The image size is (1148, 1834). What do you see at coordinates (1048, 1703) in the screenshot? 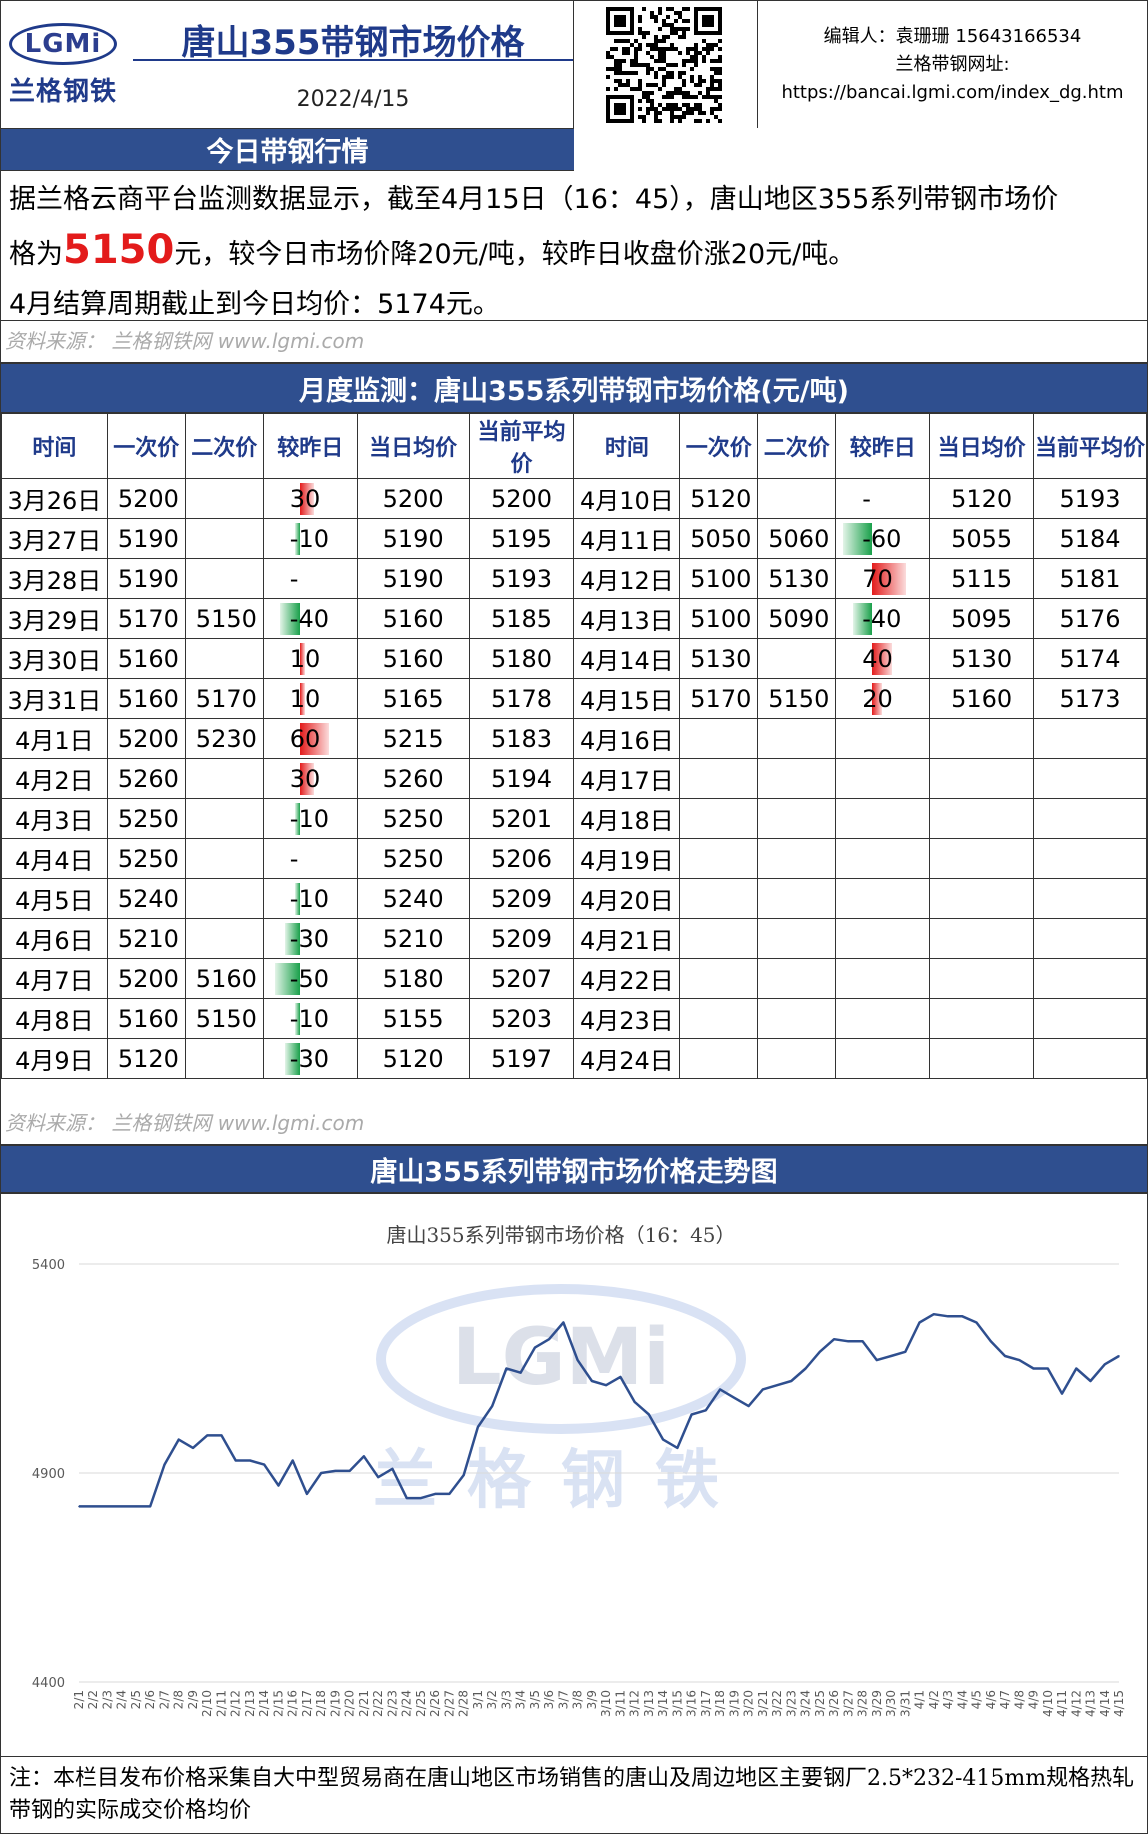
I see `x-tick-label: 4/10` at bounding box center [1048, 1703].